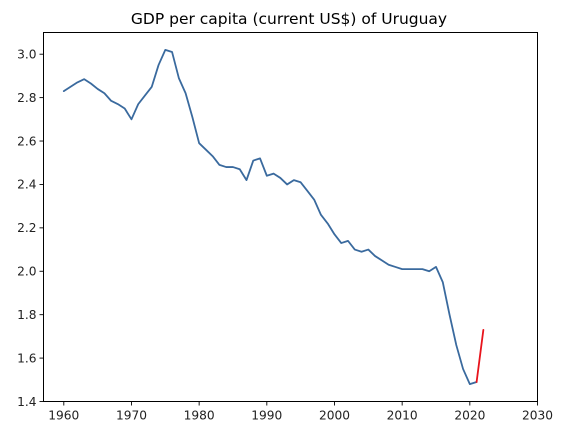 The image size is (565, 435). Describe the element at coordinates (131, 416) in the screenshot. I see `x-tick-label: 1970` at that location.